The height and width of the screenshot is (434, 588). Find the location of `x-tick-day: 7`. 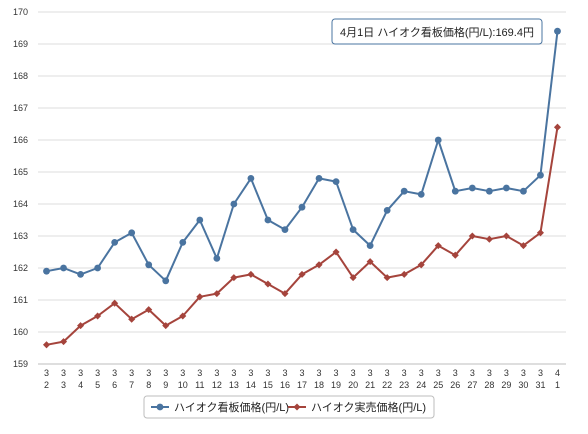

x-tick-day: 7 is located at coordinates (131, 385).